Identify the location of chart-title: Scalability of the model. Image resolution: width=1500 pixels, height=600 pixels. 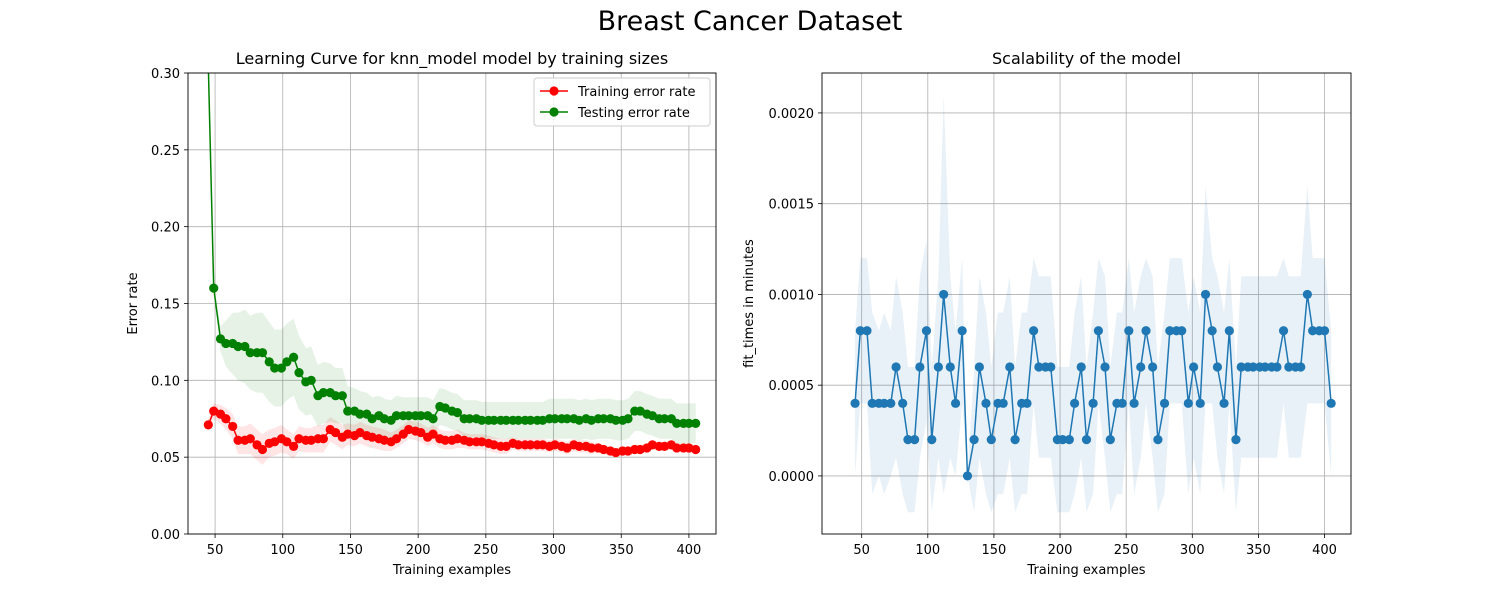
(1086, 58).